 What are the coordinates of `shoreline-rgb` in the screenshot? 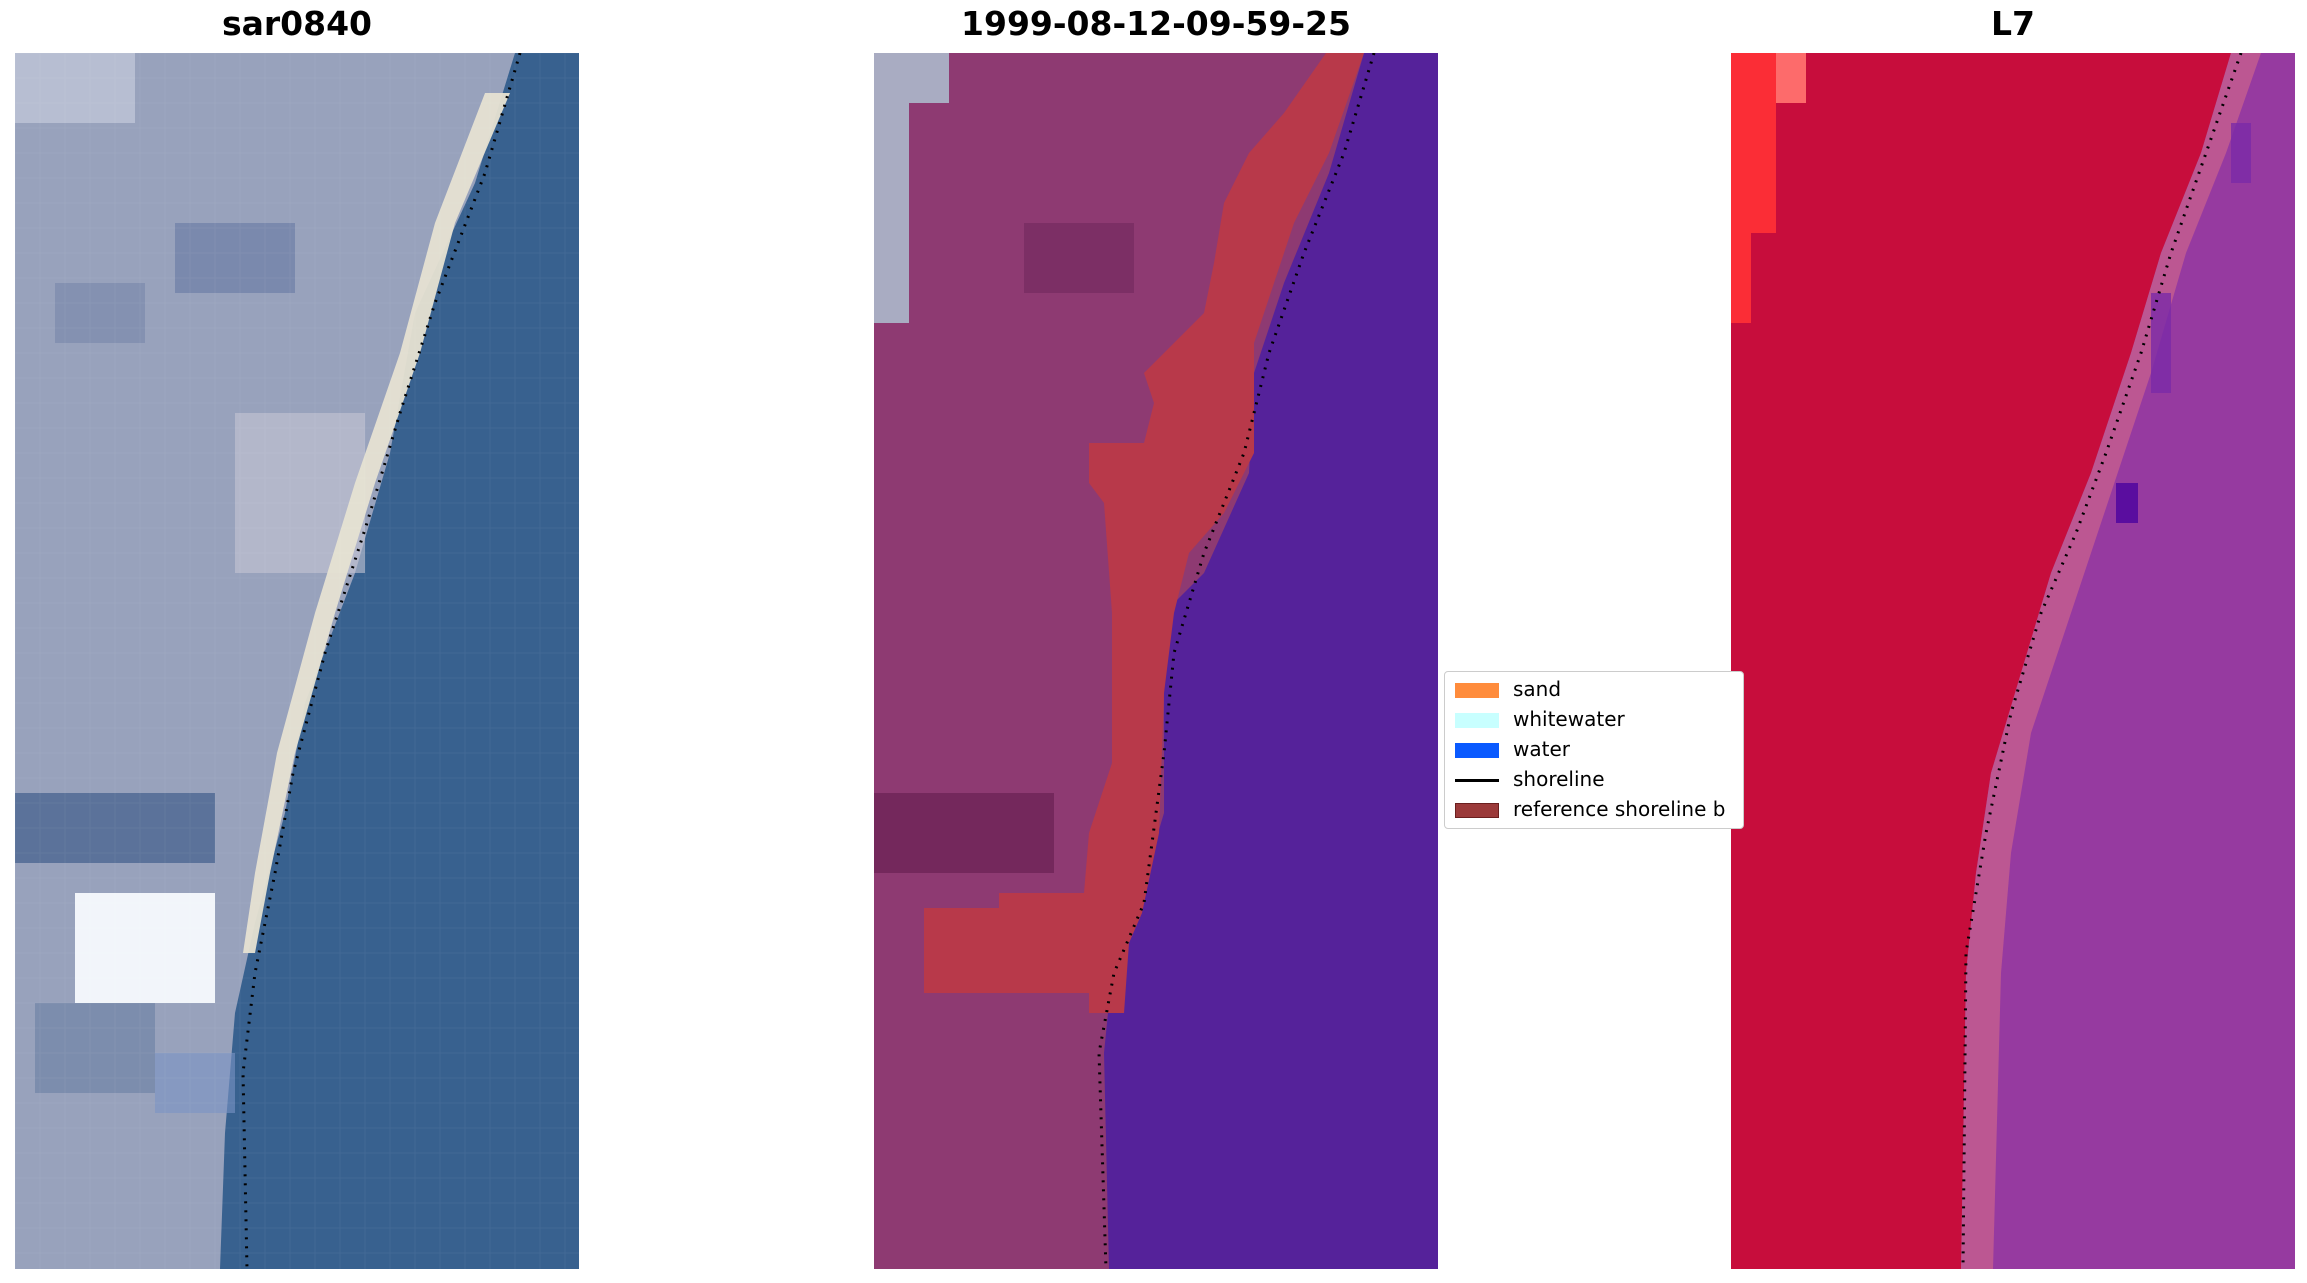 It's located at (381, 661).